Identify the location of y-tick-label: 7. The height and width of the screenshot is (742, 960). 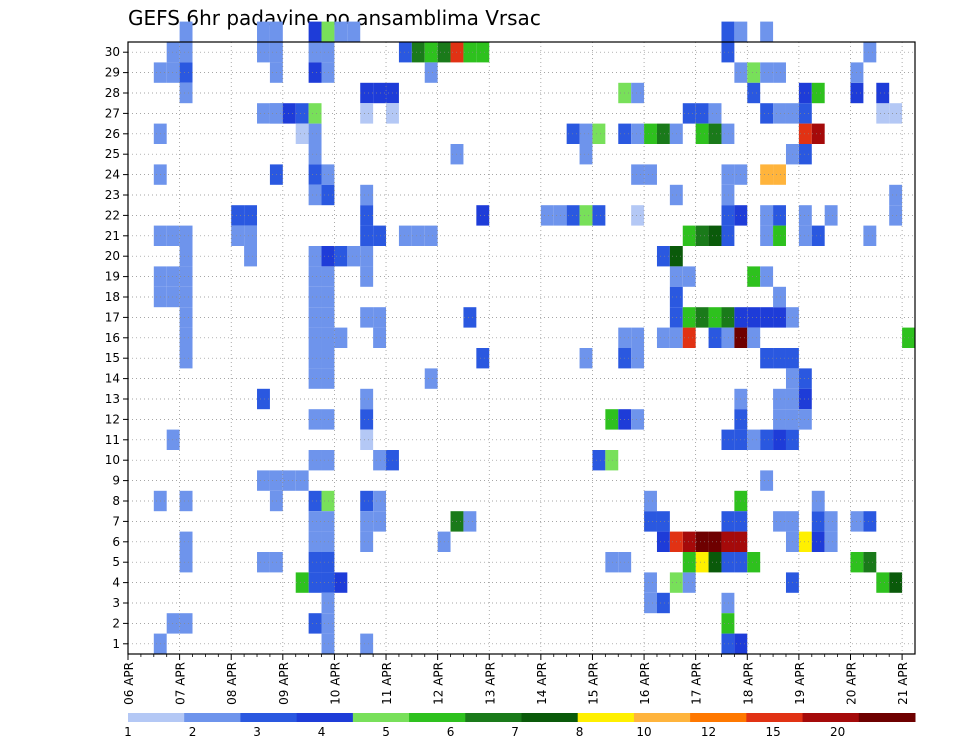
(116, 521).